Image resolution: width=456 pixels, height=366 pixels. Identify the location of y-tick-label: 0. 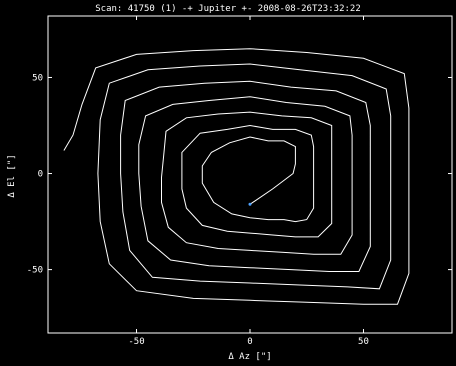
(40, 175).